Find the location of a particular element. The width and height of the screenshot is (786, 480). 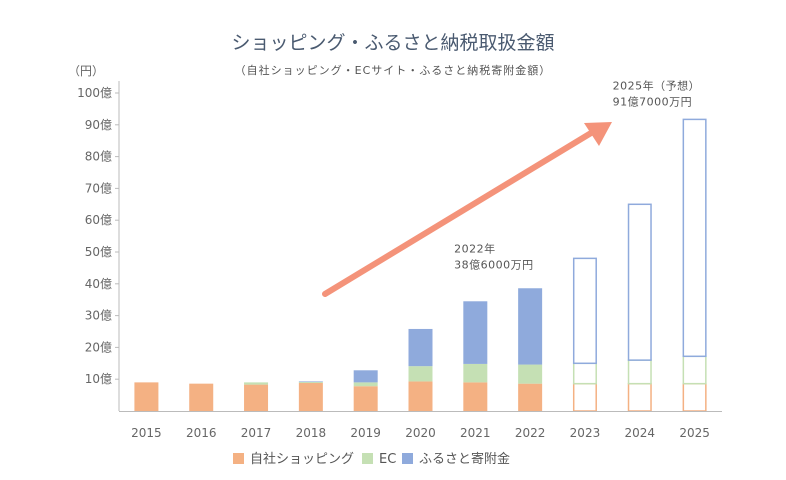

x-tick-label: 2024 is located at coordinates (639, 433).